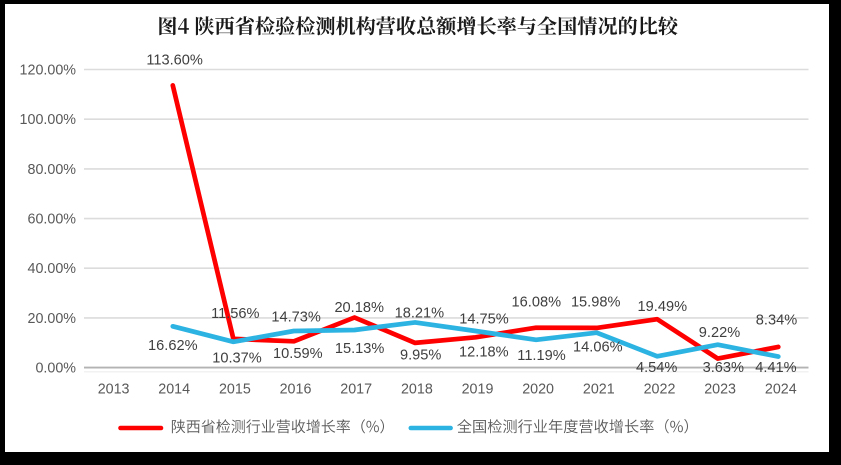  I want to click on svg-text: 10.37%, so click(237, 359).